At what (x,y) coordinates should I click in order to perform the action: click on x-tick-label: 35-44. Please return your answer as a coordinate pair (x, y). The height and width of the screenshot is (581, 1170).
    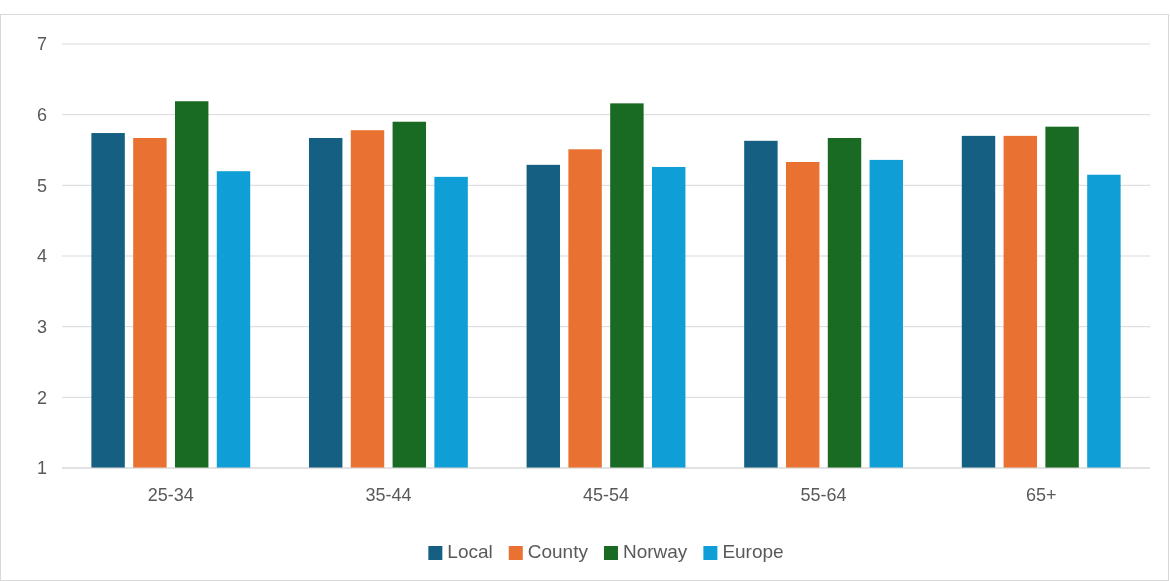
    Looking at the image, I should click on (388, 495).